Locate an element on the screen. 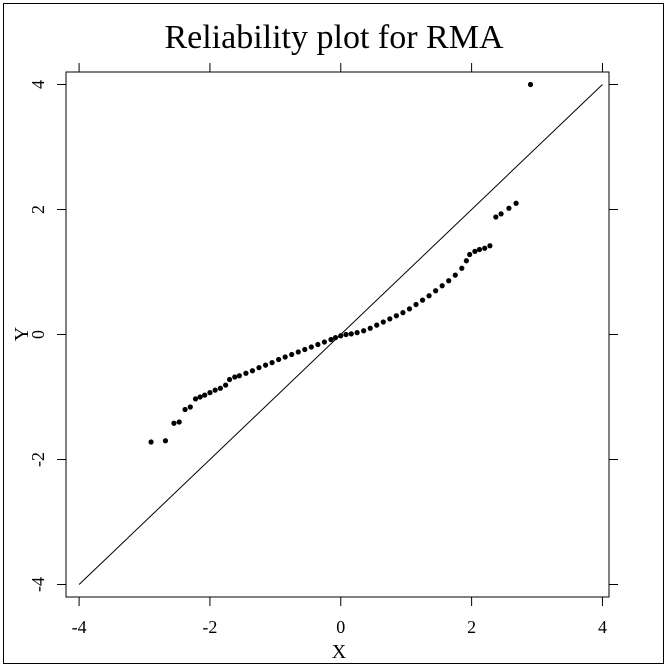  y-tick-label: 2 is located at coordinates (38, 209).